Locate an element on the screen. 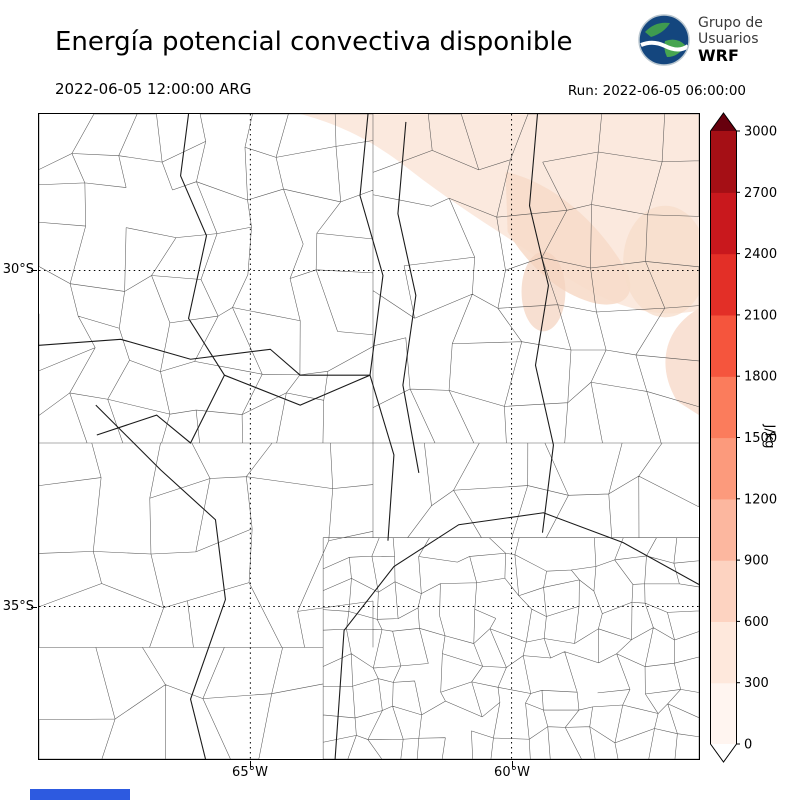  colorbar: 0 300 600 900 1200 1500 1800 2100 2400 2700 3000 is located at coordinates (743, 437).